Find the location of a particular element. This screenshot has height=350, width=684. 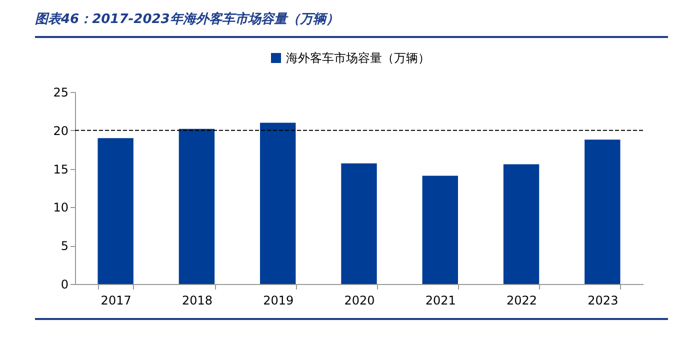

x-tick-label: 2018 is located at coordinates (197, 301).